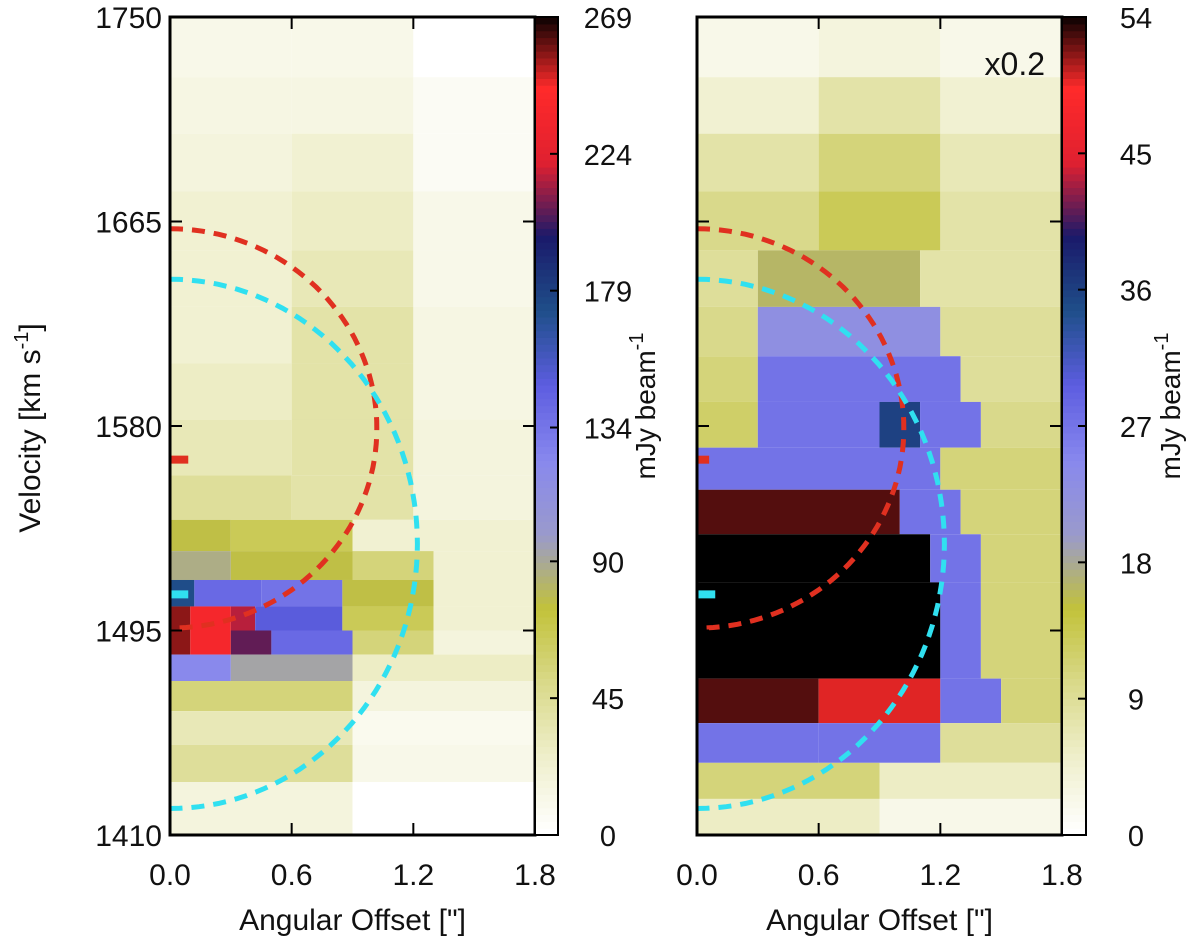  What do you see at coordinates (1170, 414) in the screenshot?
I see `right-colorbar-label-main: mJy beam` at bounding box center [1170, 414].